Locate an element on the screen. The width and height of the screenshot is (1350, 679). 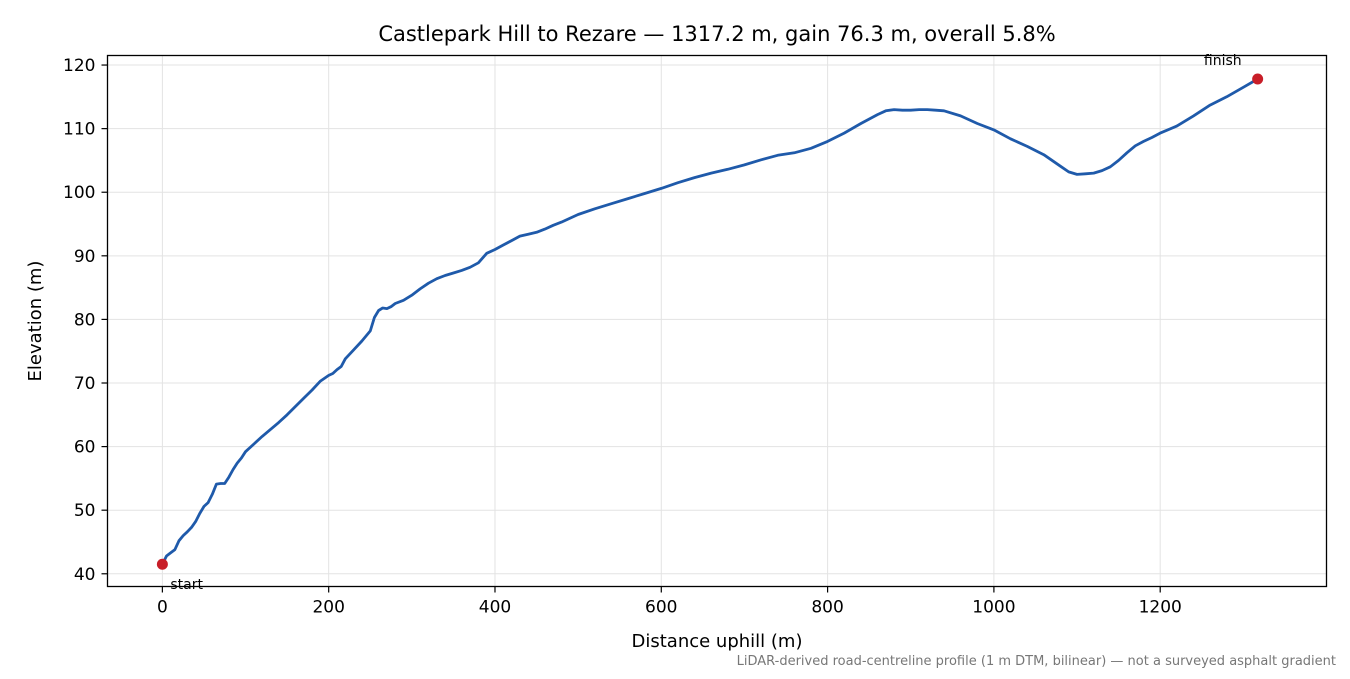
finish-label: finish is located at coordinates (1223, 61).